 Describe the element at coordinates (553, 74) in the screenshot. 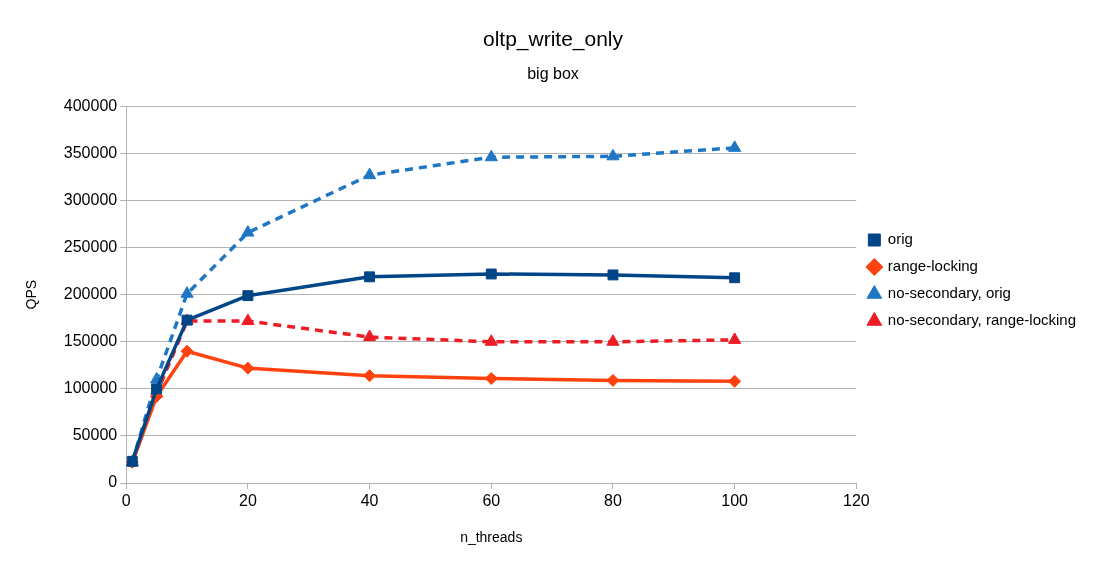

I see `chart-subtitle: big box` at that location.